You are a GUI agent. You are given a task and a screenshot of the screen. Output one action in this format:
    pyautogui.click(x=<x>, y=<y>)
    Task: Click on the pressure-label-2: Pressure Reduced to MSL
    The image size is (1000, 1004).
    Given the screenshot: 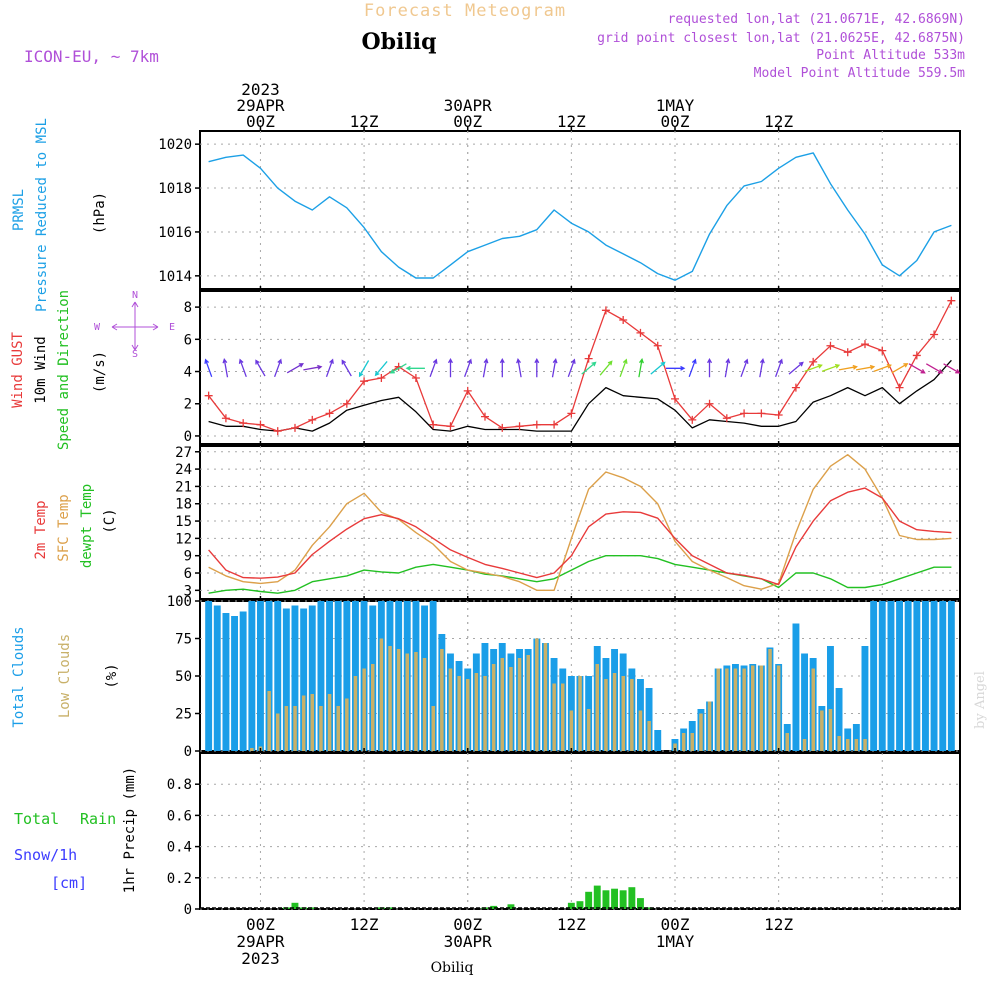 What is the action you would take?
    pyautogui.click(x=42, y=215)
    